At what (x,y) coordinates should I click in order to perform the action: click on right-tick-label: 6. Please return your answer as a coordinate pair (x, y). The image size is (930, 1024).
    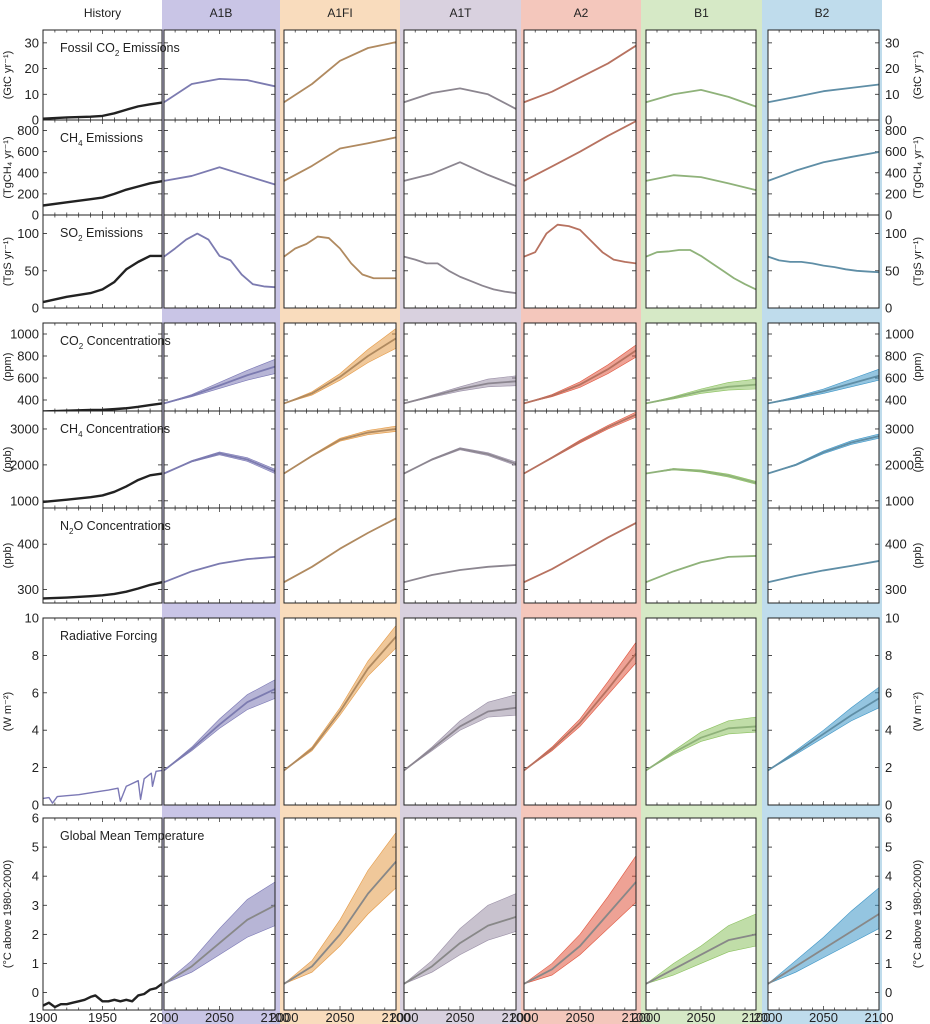
    Looking at the image, I should click on (888, 818).